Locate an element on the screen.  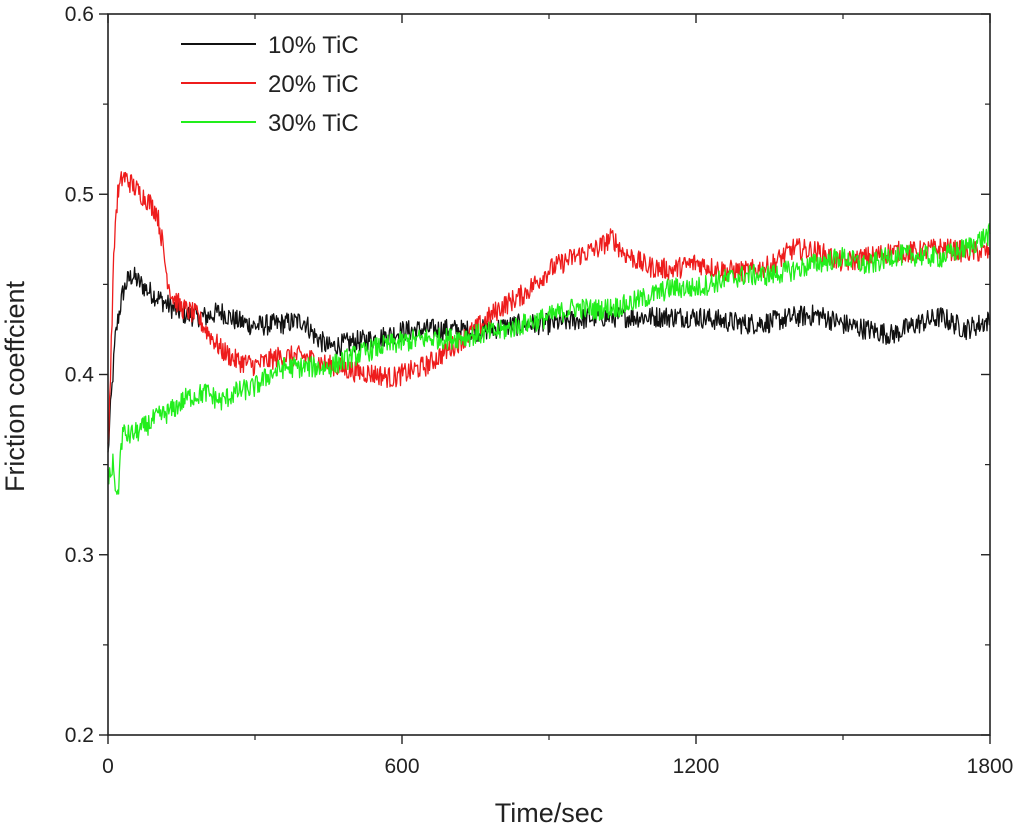
legend: 10% TiC 20% TiC 30% TiC is located at coordinates (270, 84).